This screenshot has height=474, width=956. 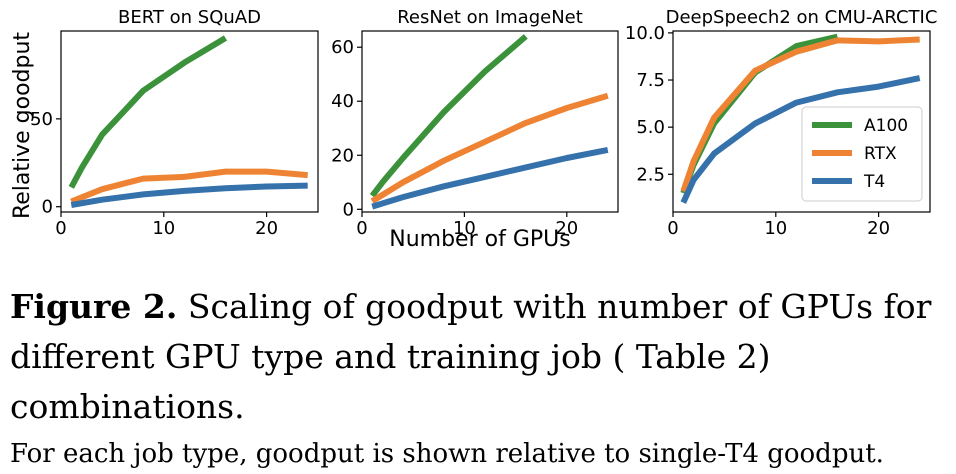 What do you see at coordinates (94, 306) in the screenshot?
I see `caption-label: Figure 2.` at bounding box center [94, 306].